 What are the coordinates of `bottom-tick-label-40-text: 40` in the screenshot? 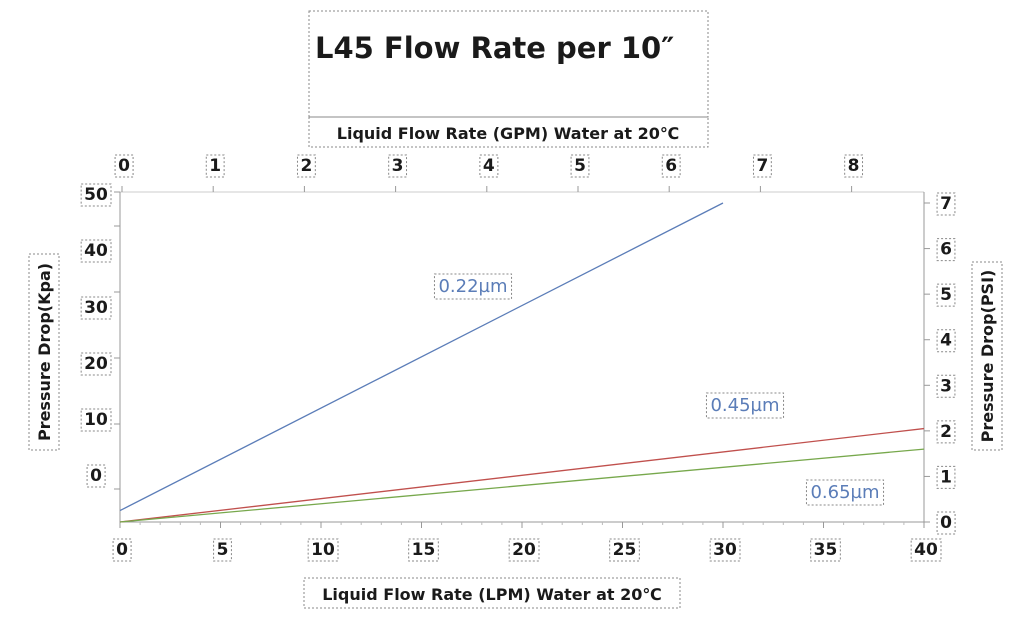 It's located at (926, 550).